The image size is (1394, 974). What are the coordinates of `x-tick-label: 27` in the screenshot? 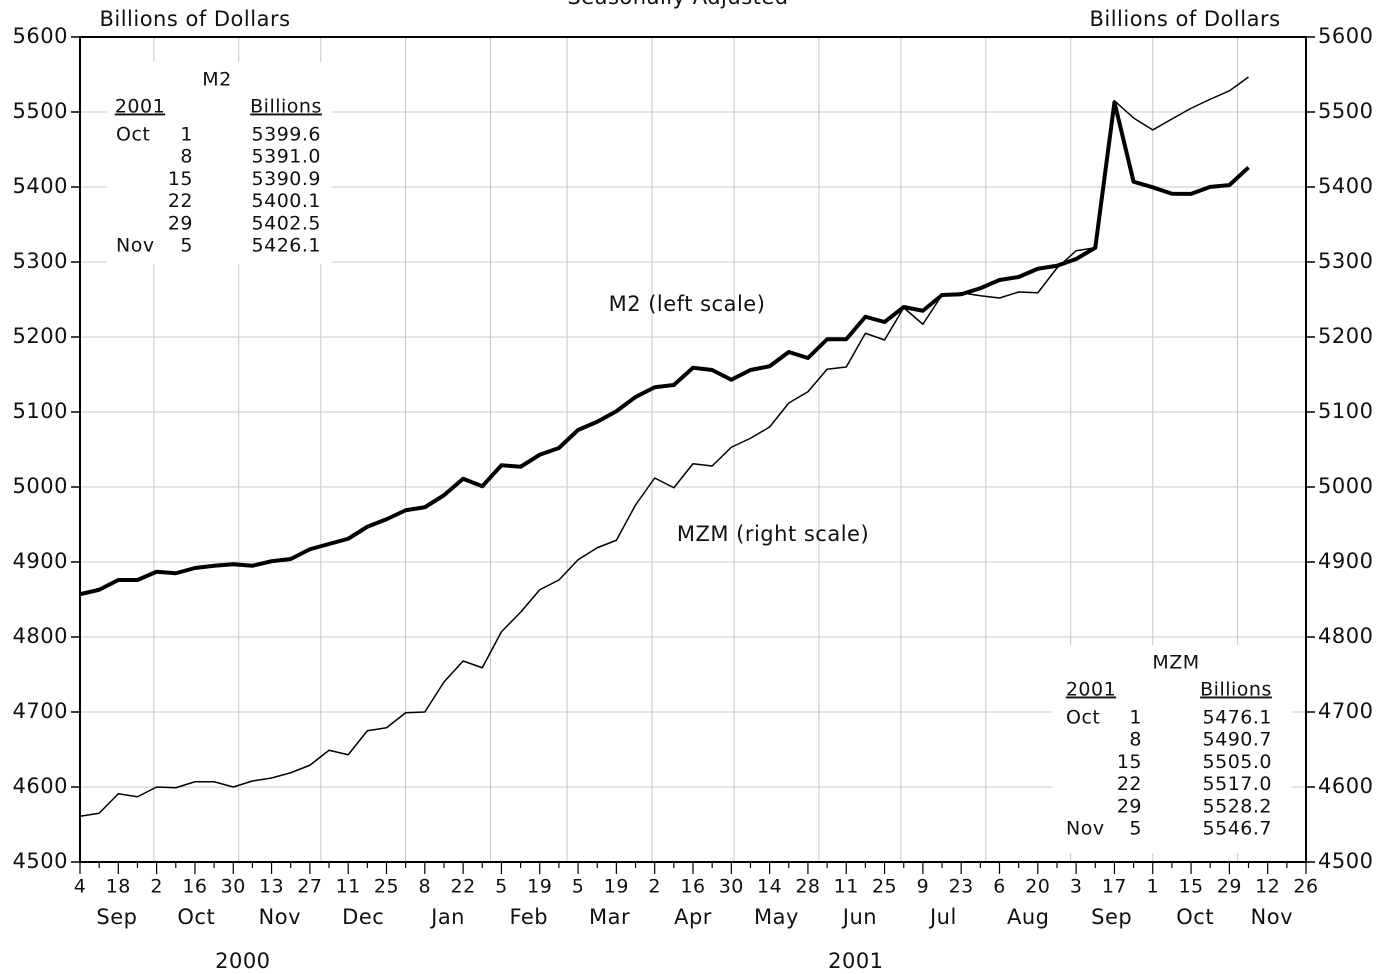 It's located at (309, 887).